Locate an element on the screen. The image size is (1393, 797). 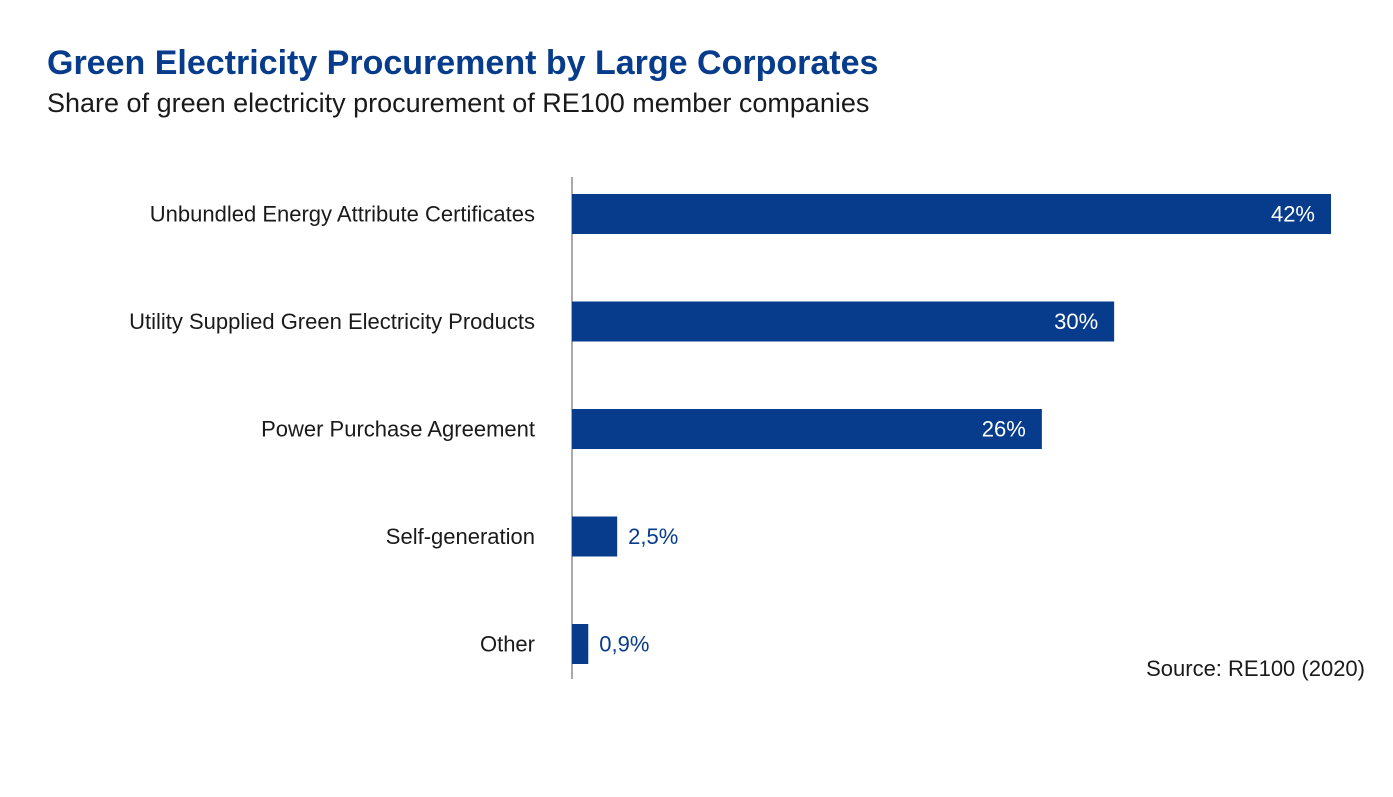
category-label-3: Power Purchase Agreement is located at coordinates (398, 429).